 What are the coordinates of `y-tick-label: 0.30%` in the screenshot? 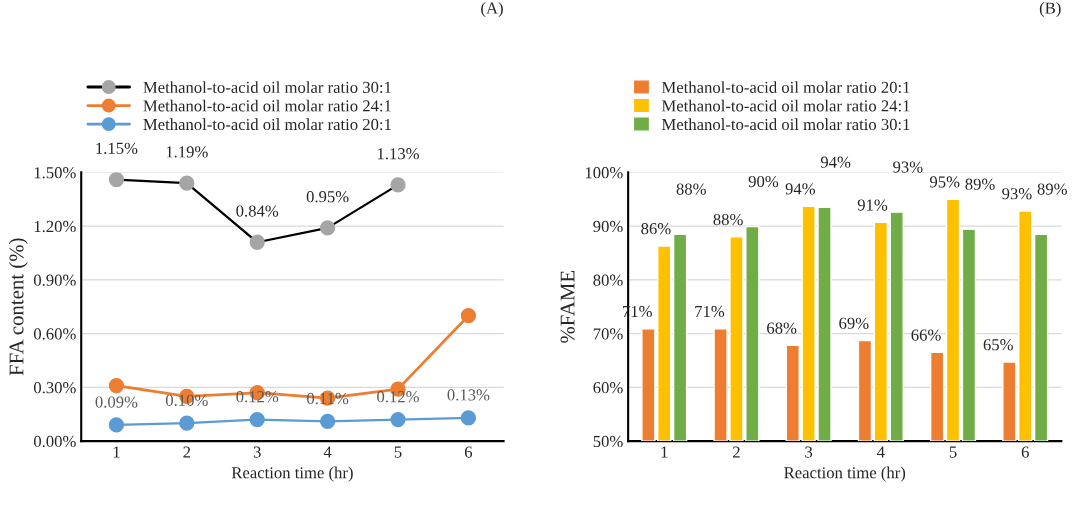 It's located at (54, 388).